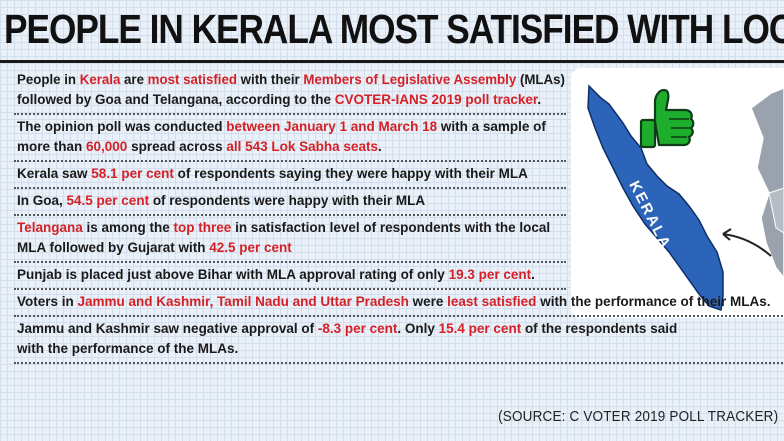 This screenshot has height=441, width=784. I want to click on highlight-text: 54.5 per cent, so click(108, 200).